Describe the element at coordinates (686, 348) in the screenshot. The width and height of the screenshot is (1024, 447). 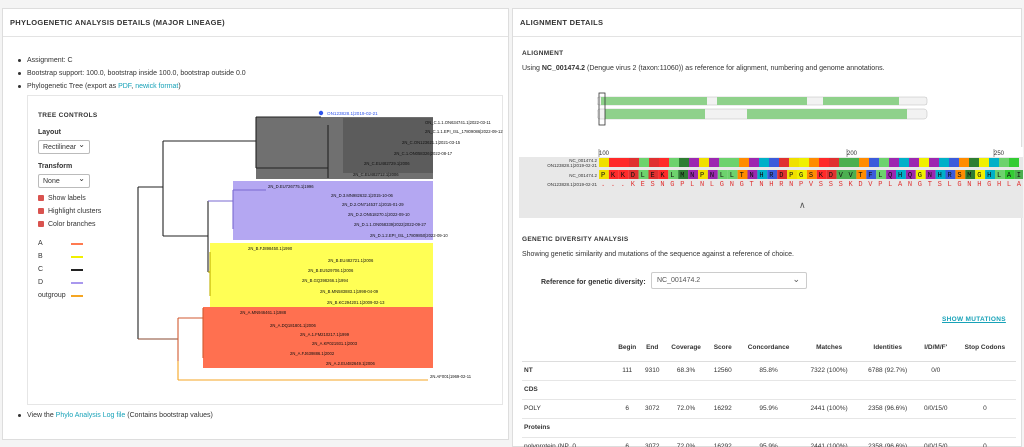
I see `table-header-cell: Coverage` at that location.